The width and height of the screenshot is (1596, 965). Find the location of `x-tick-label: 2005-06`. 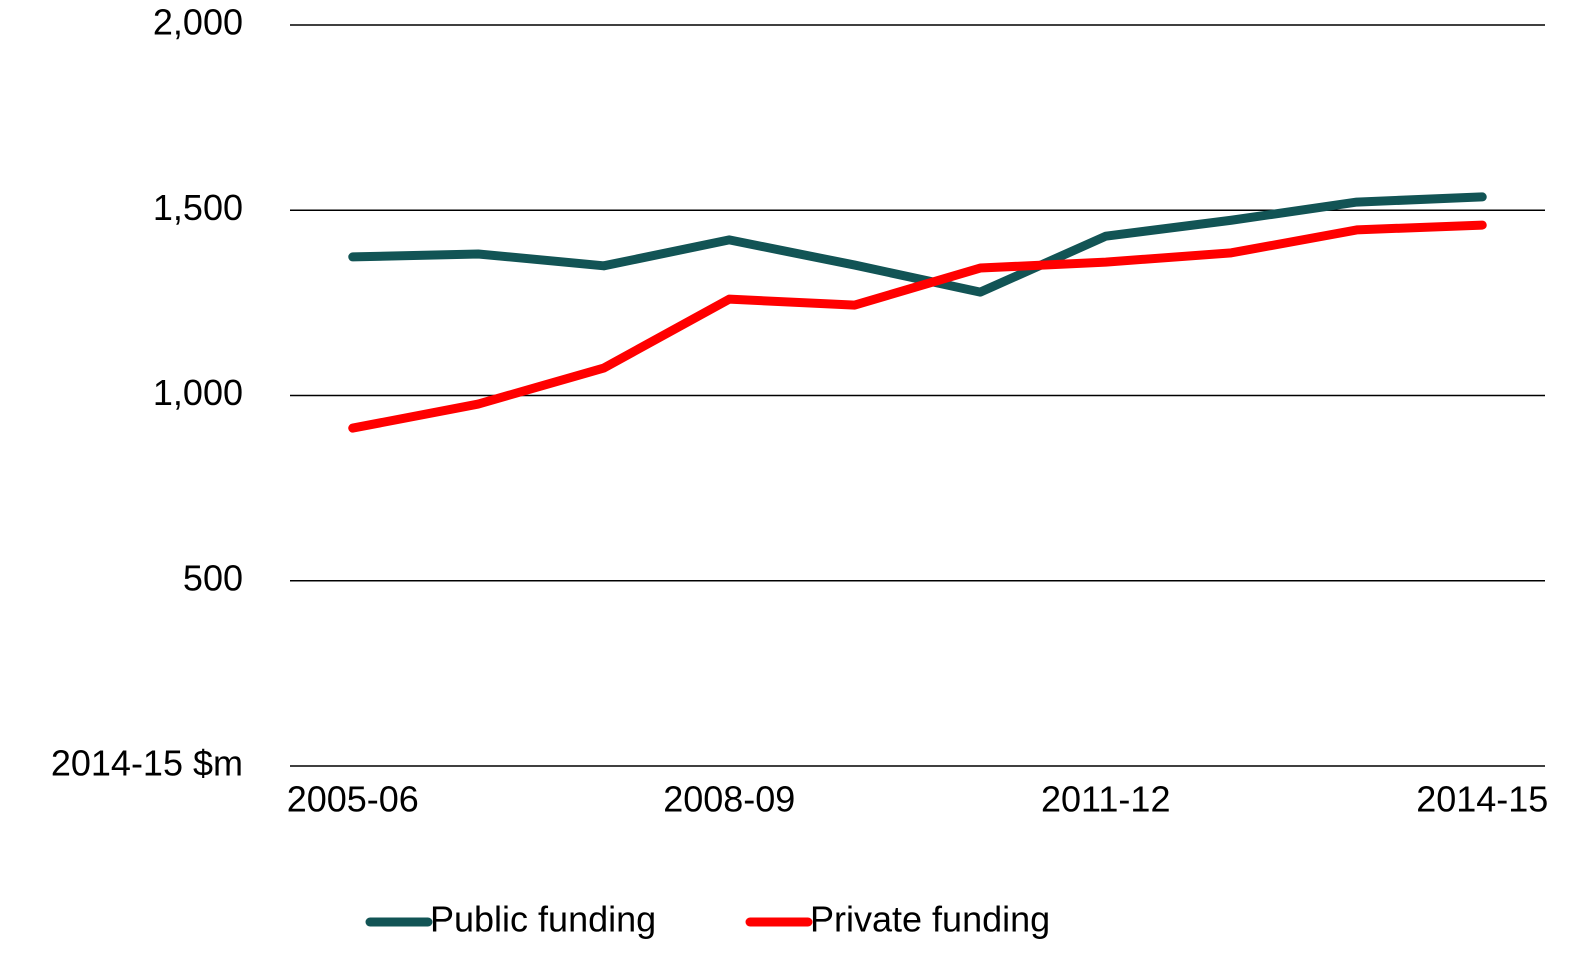

x-tick-label: 2005-06 is located at coordinates (353, 799).